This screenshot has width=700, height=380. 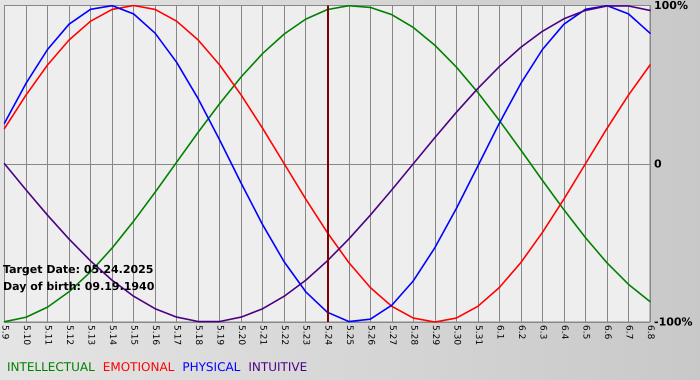 What do you see at coordinates (521, 332) in the screenshot?
I see `x-tick-label: 6.2` at bounding box center [521, 332].